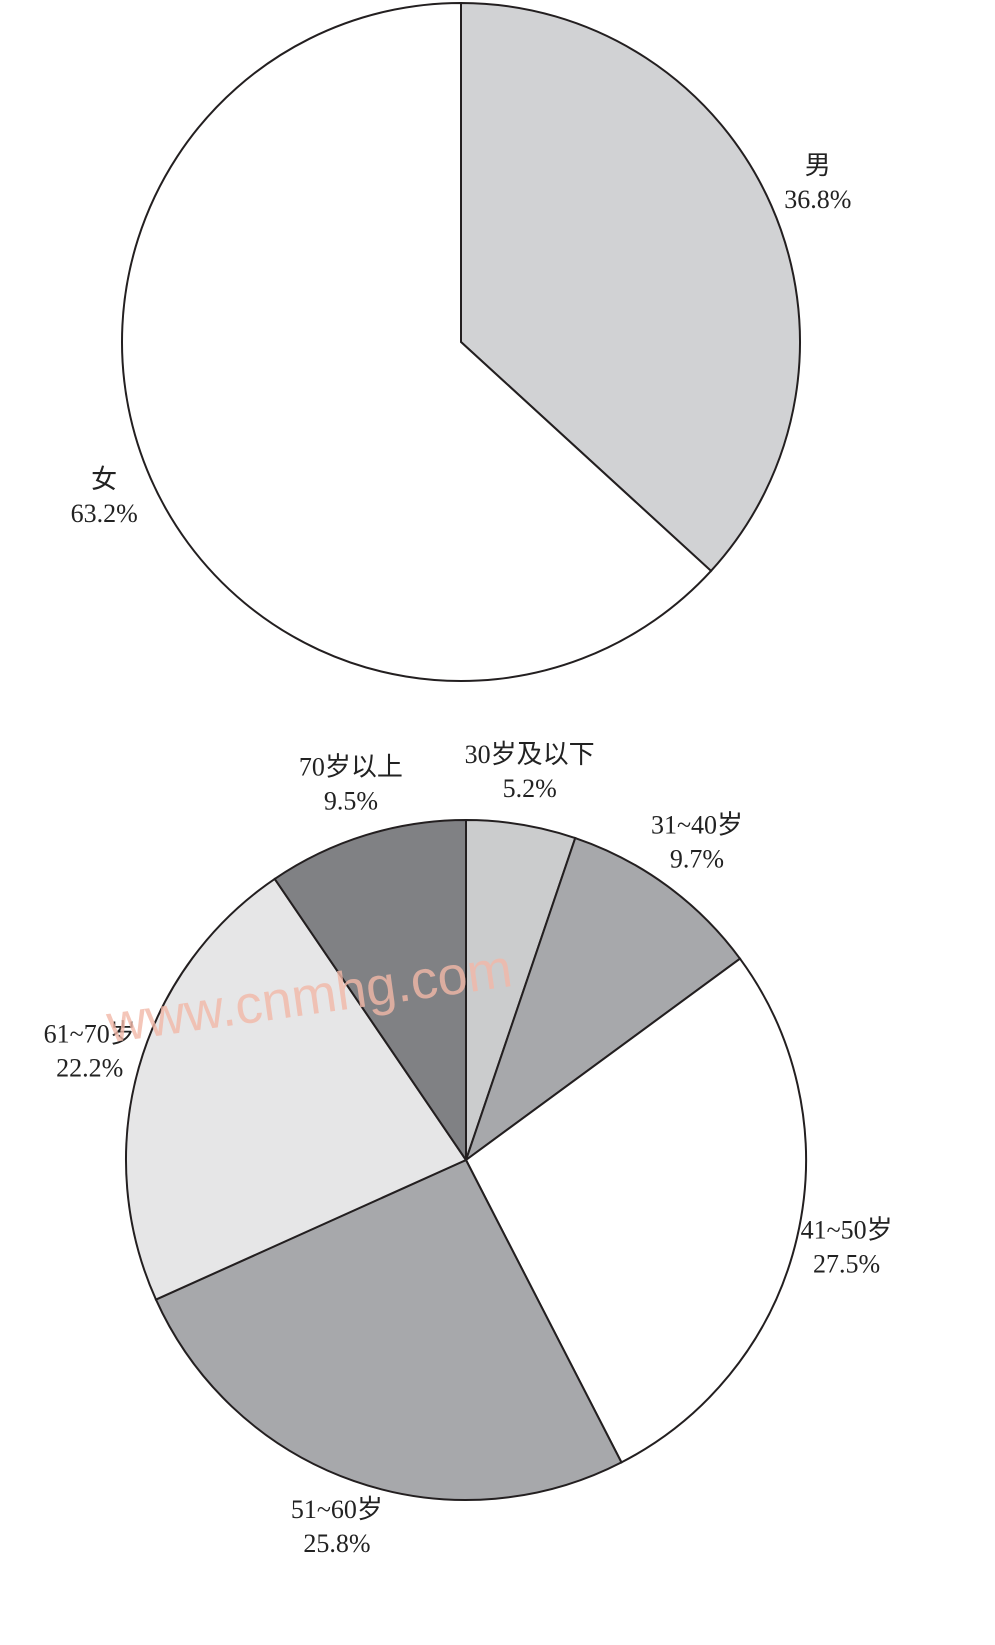 The image size is (995, 1645). What do you see at coordinates (818, 165) in the screenshot?
I see `slice-label: 男` at bounding box center [818, 165].